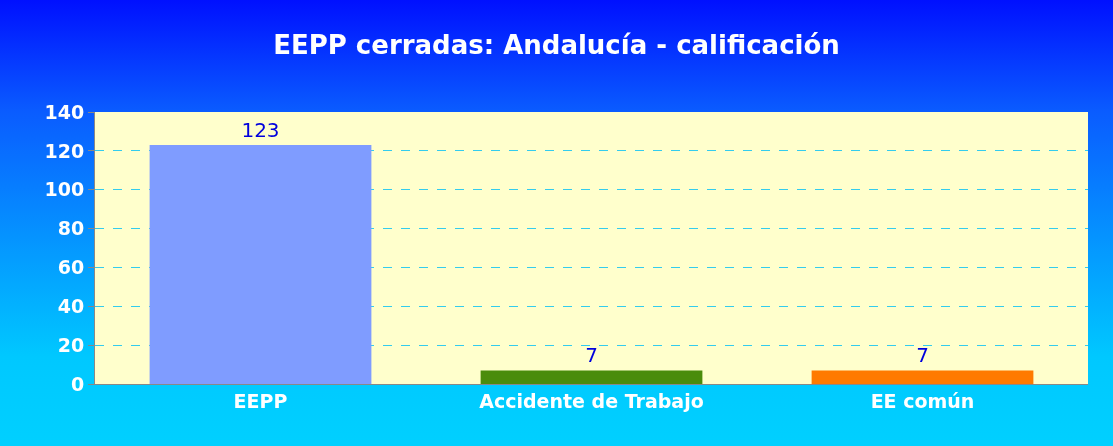 This screenshot has height=446, width=1113. Describe the element at coordinates (591, 400) in the screenshot. I see `x-tick-label: Accidente de Trabajo` at that location.